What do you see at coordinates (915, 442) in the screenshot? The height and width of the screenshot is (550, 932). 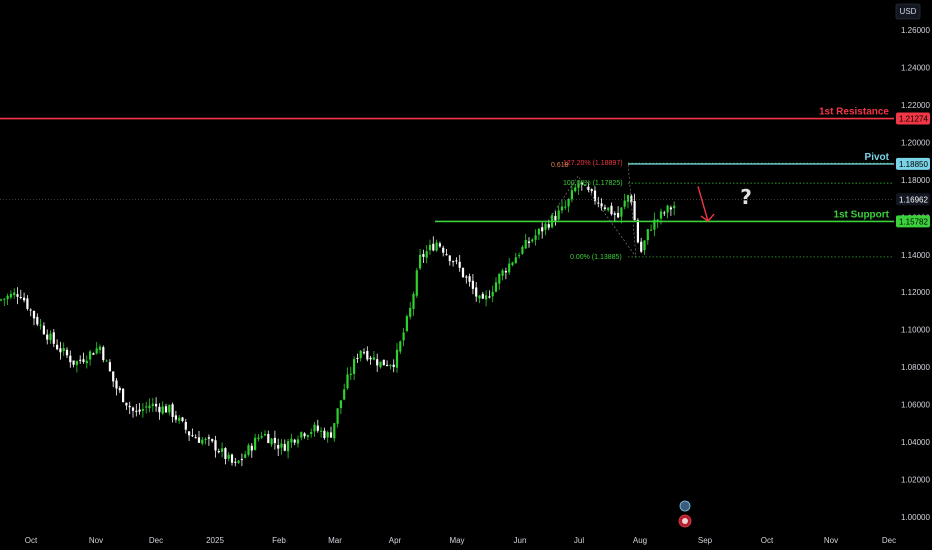 I see `y-tick-label: 1.04000` at bounding box center [915, 442].